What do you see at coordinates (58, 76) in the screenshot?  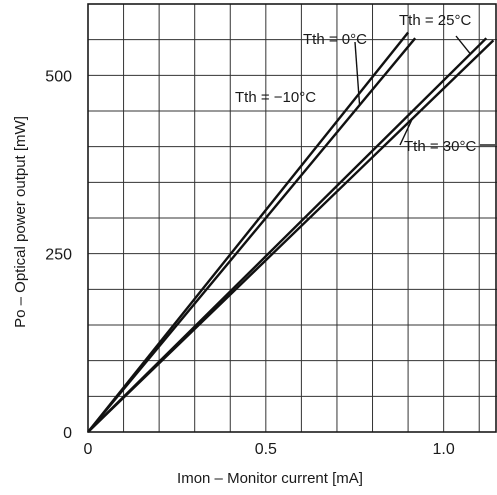 I see `y-tick-label: 500` at bounding box center [58, 76].